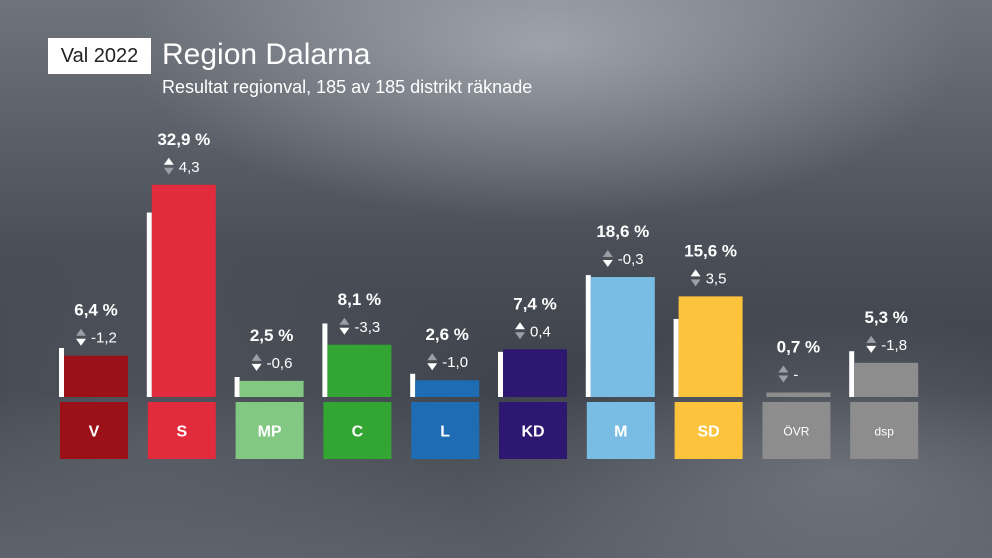 The width and height of the screenshot is (992, 558). What do you see at coordinates (95, 310) in the screenshot?
I see `value-label-v: 6,4 %` at bounding box center [95, 310].